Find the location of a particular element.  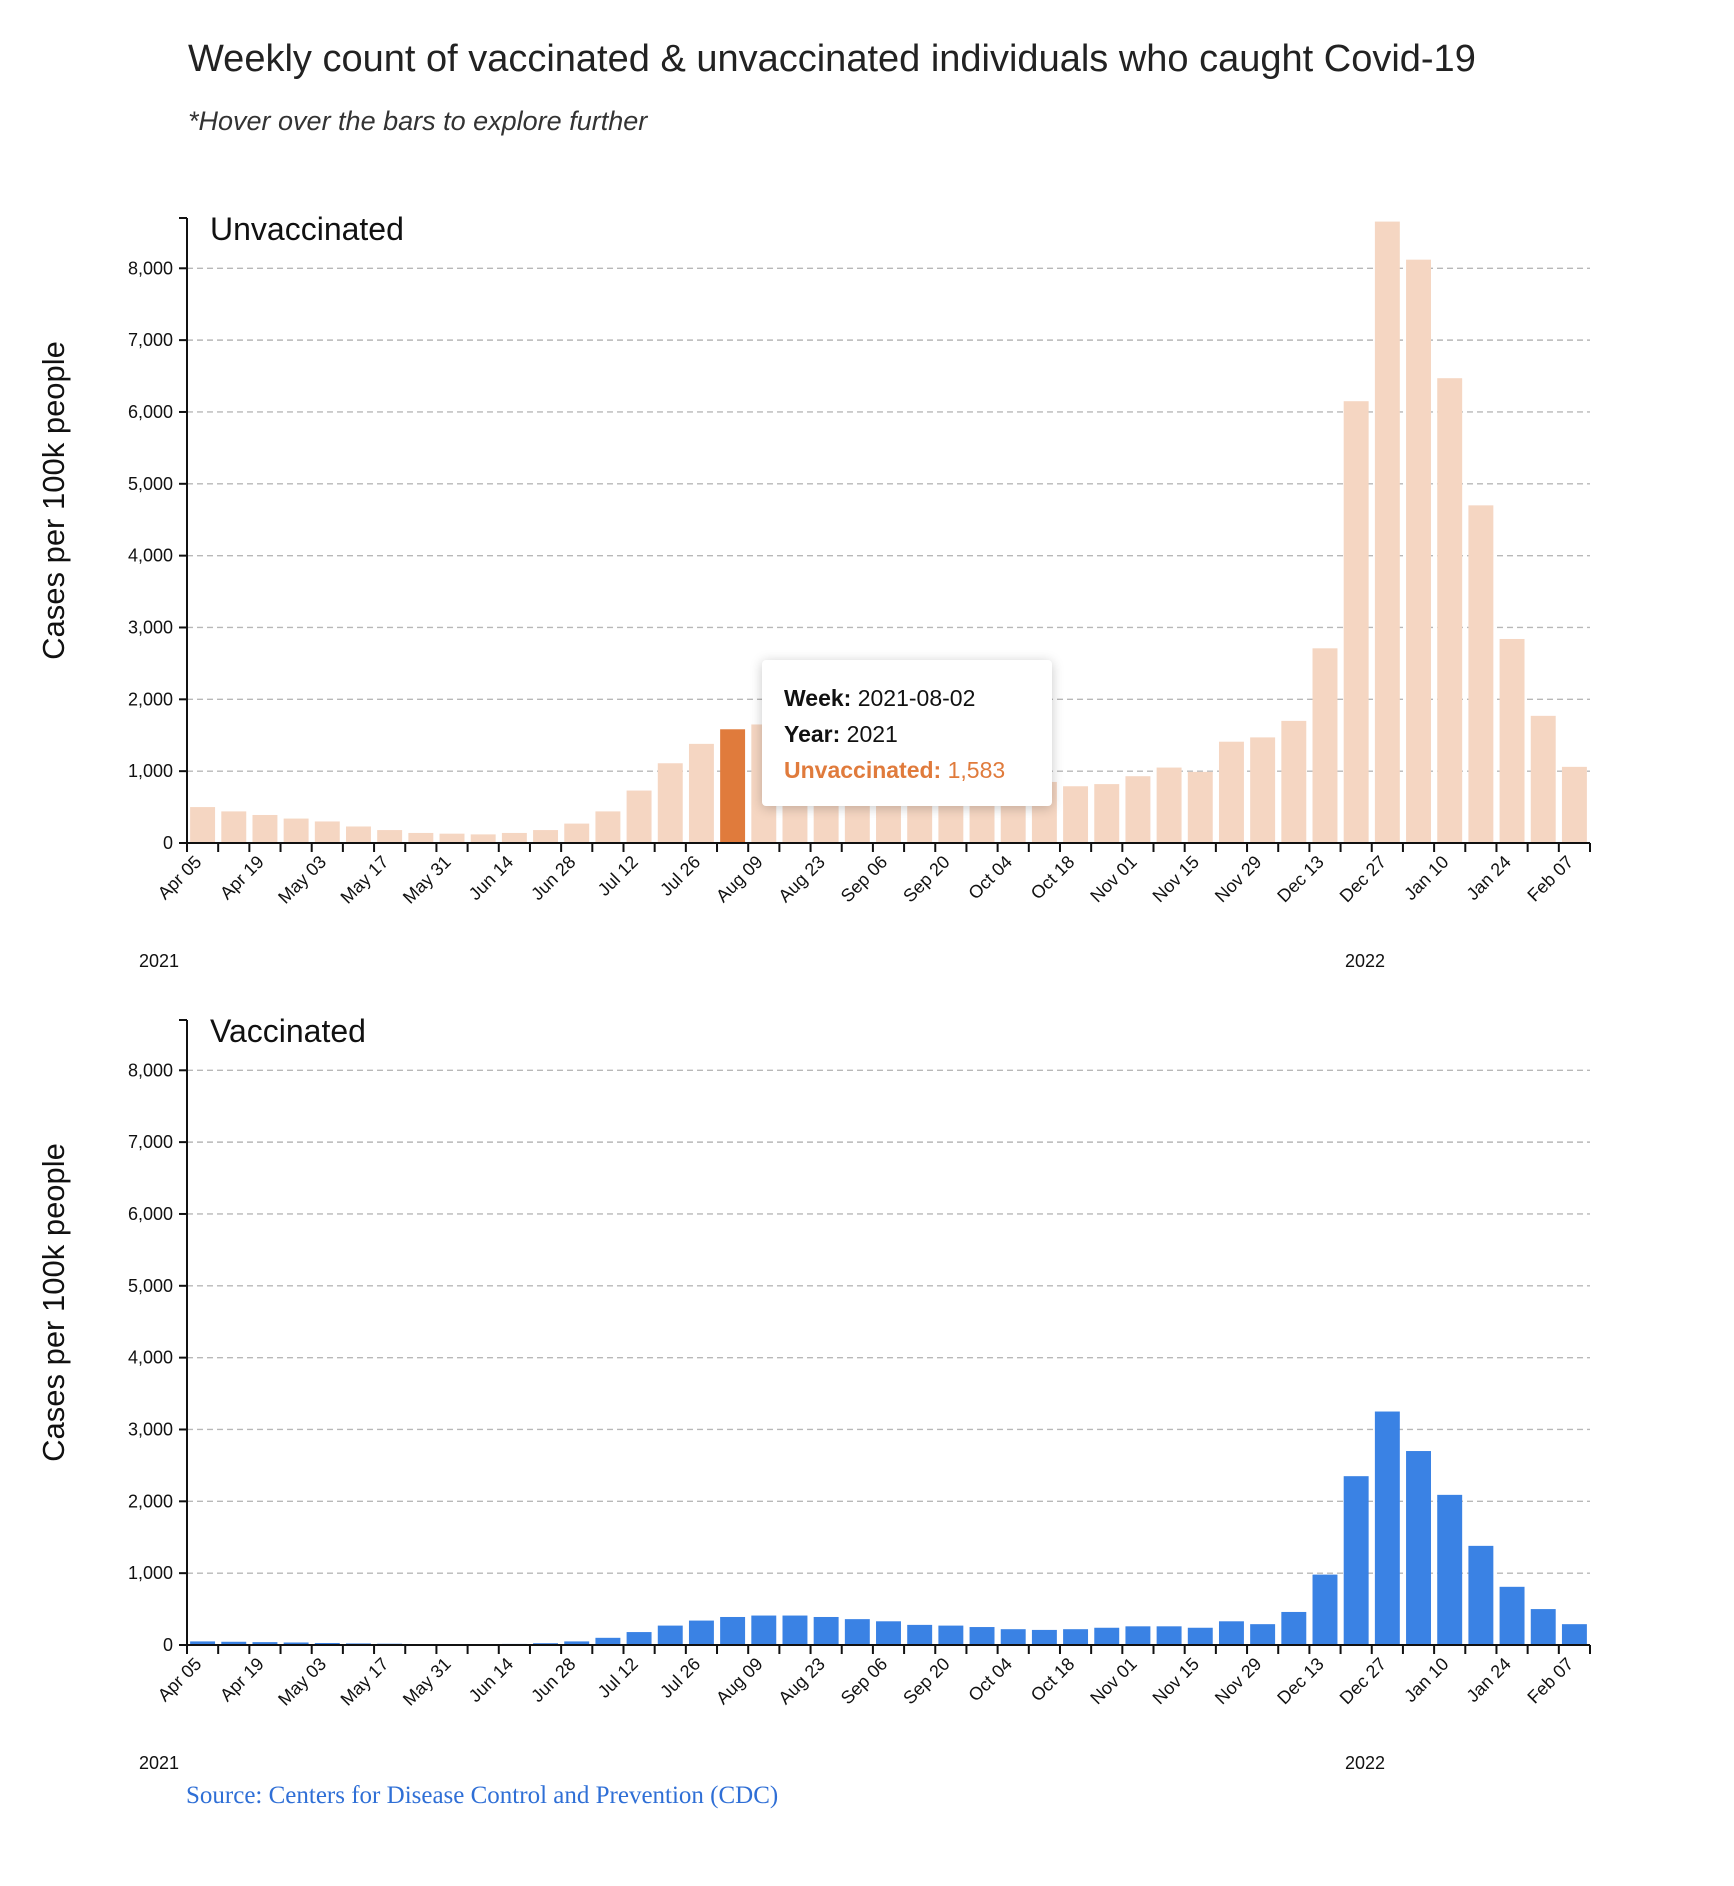

unvax-xtick-label: Dec 13 is located at coordinates (1300, 879).